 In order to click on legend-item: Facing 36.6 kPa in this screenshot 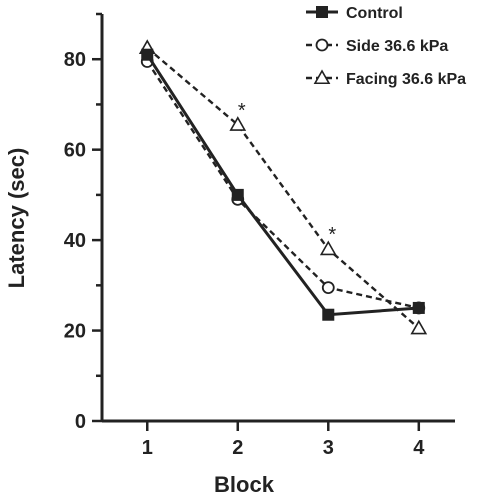, I will do `click(386, 78)`.